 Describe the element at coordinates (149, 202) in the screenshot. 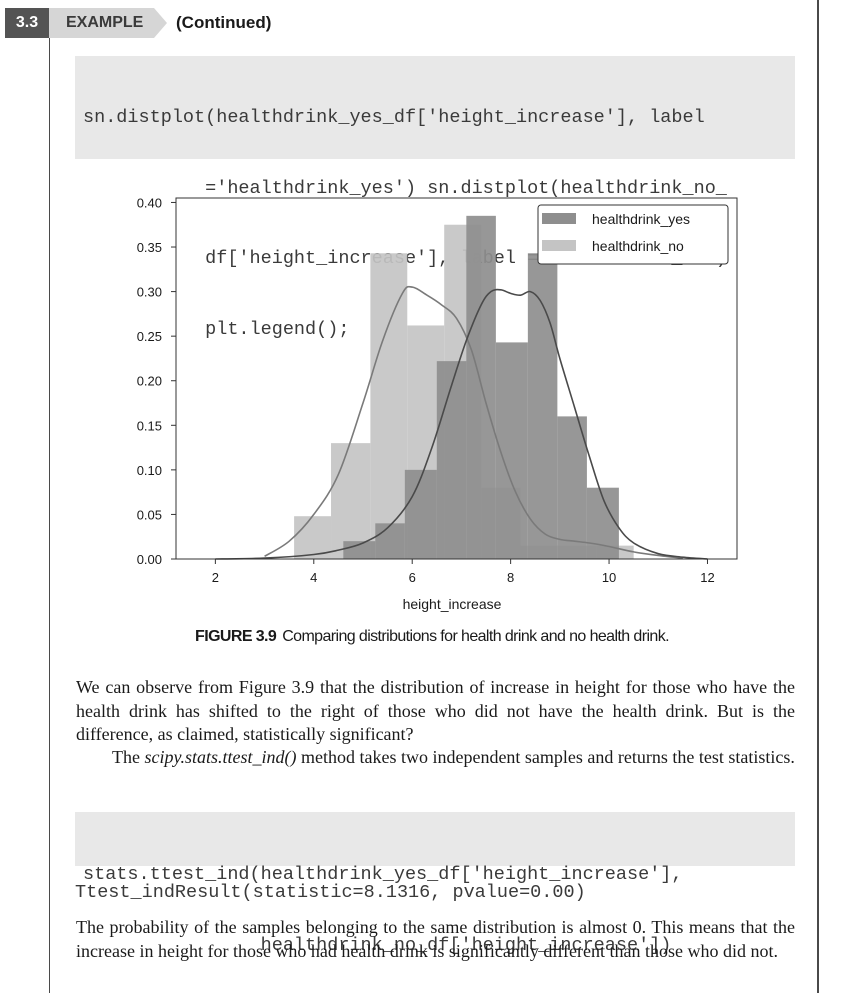

I see `y-tick-label: 0.40` at that location.